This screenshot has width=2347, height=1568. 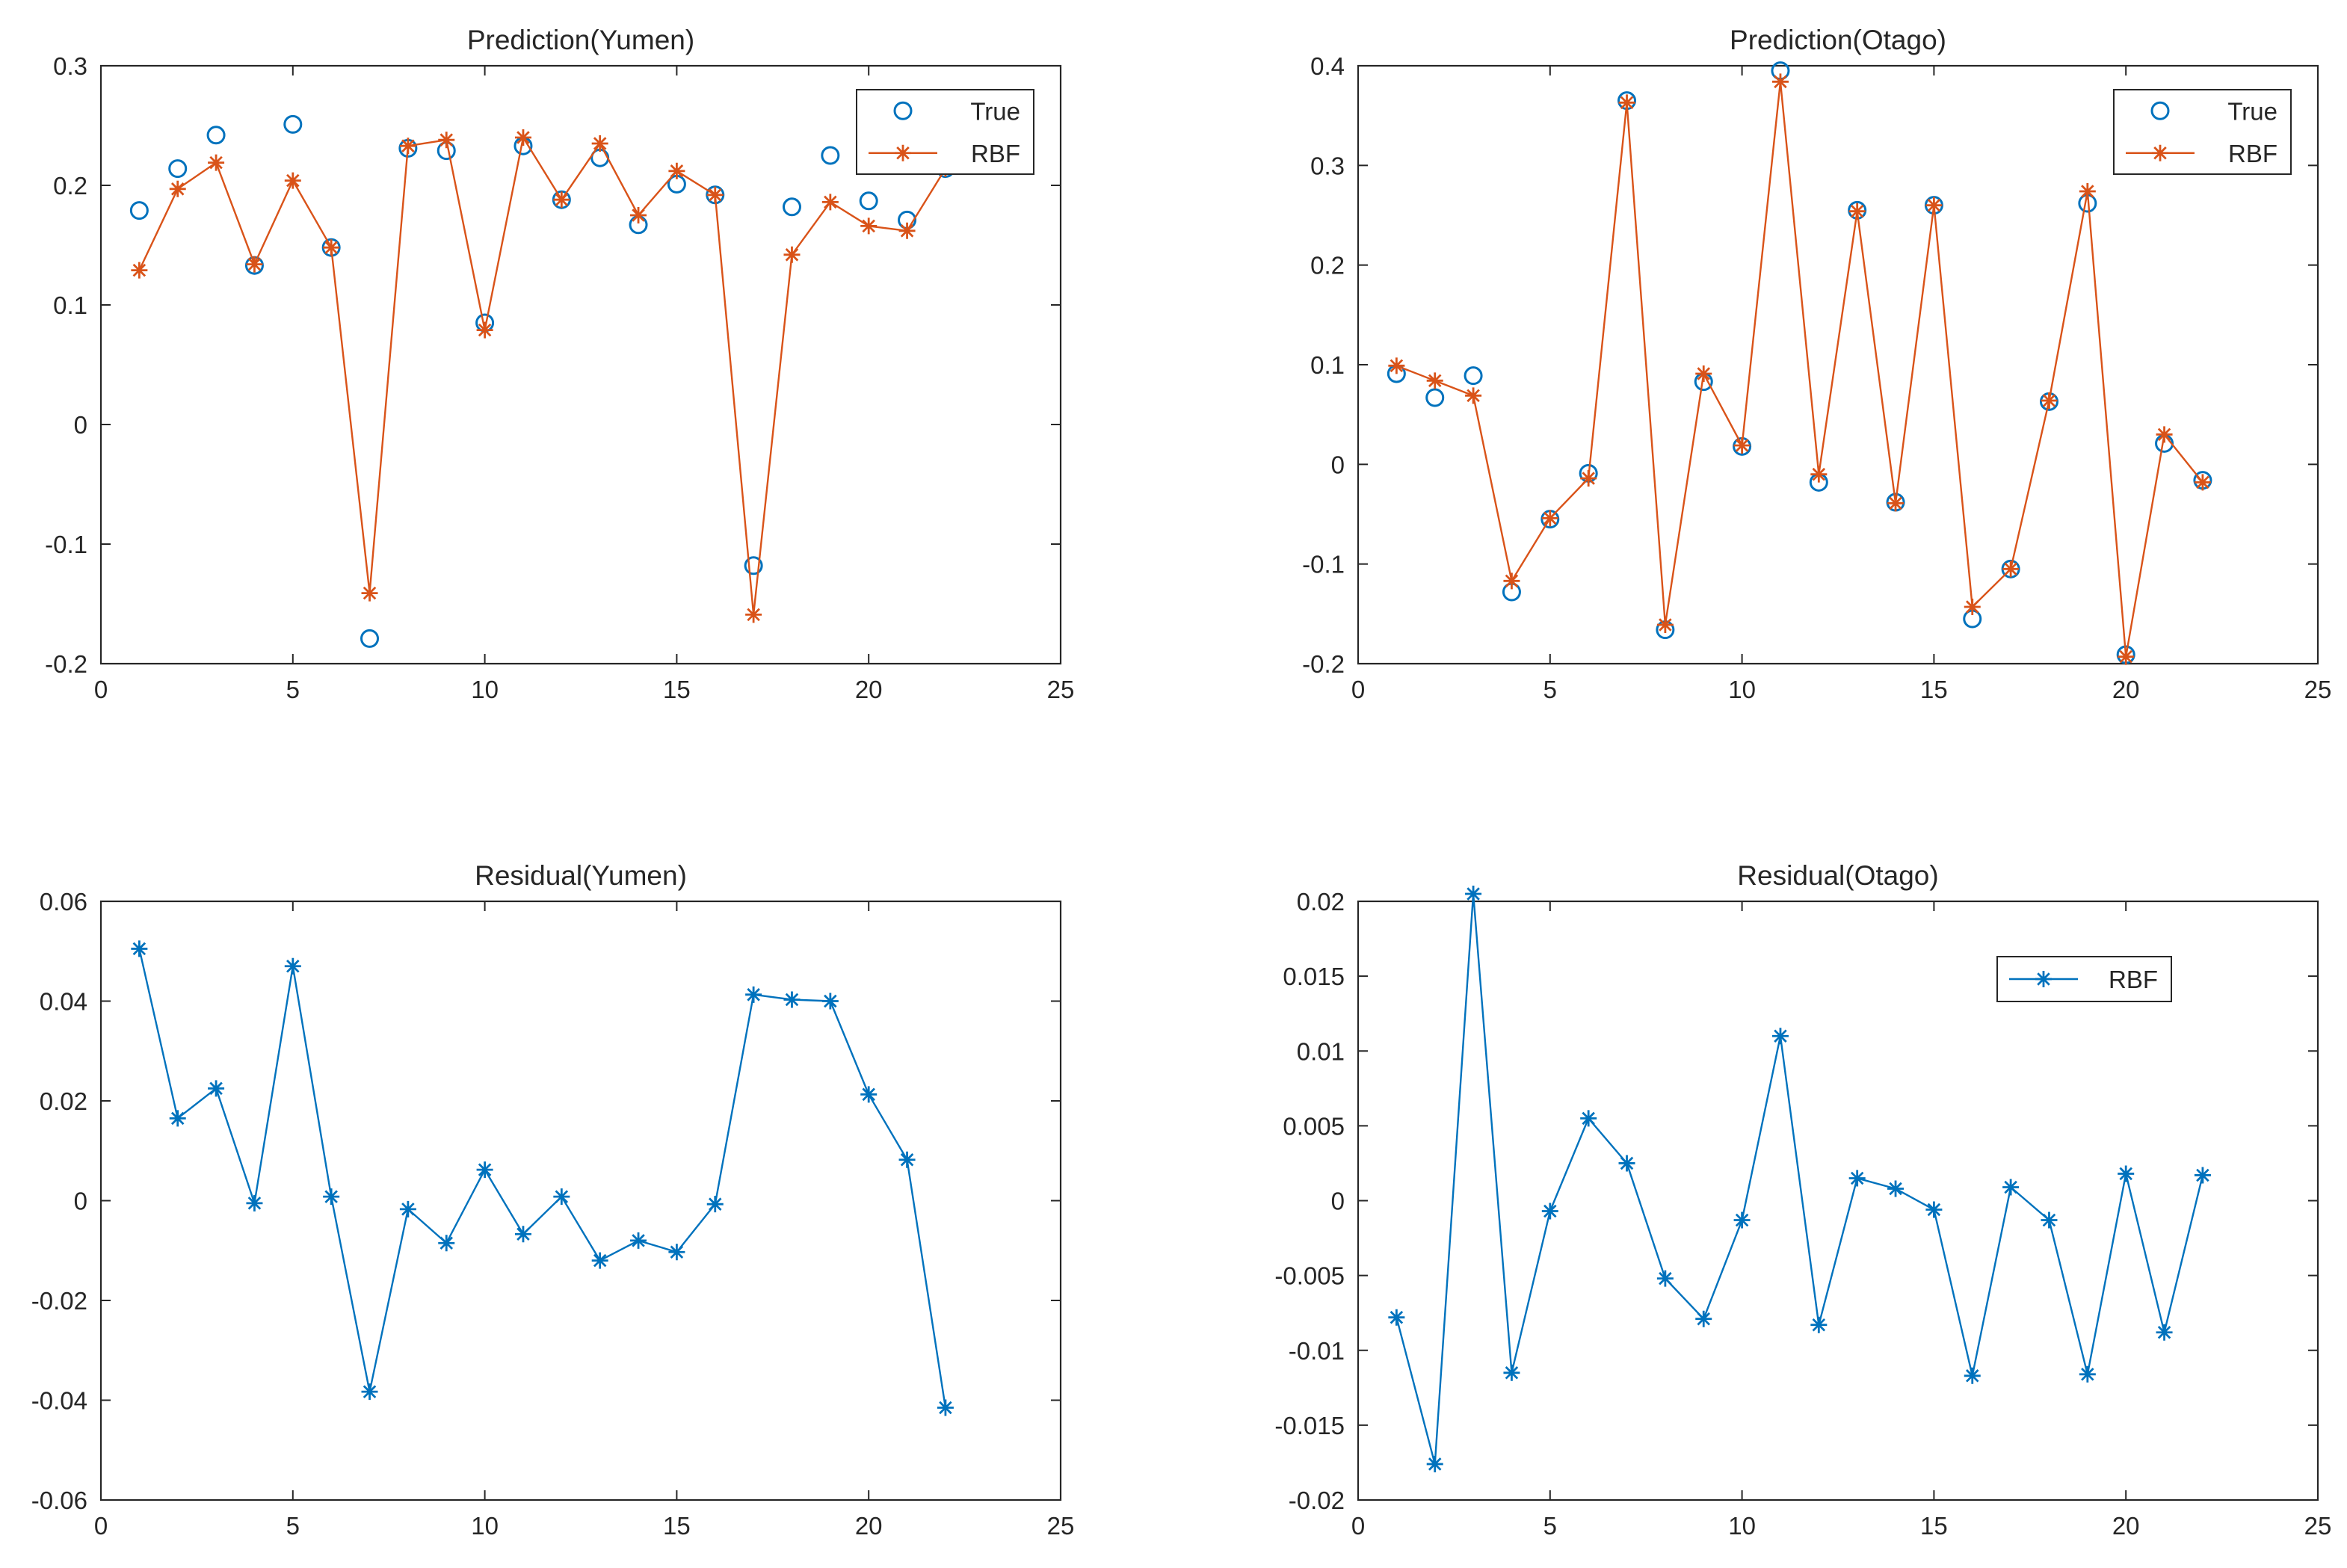 What do you see at coordinates (1327, 66) in the screenshot?
I see `y-tick-label: 0.4` at bounding box center [1327, 66].